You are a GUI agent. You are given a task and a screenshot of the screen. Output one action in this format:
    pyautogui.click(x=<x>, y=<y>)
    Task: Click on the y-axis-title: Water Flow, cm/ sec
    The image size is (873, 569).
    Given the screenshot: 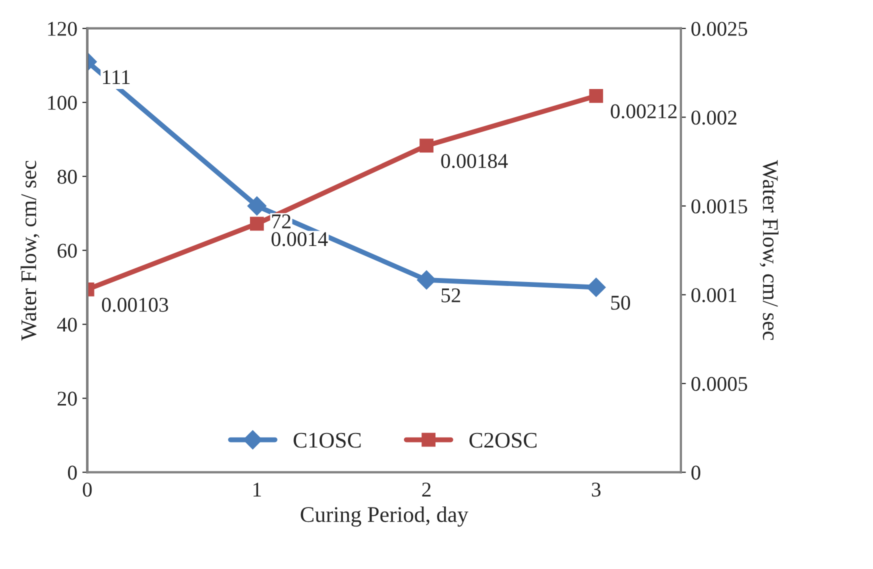 What is the action you would take?
    pyautogui.click(x=30, y=250)
    